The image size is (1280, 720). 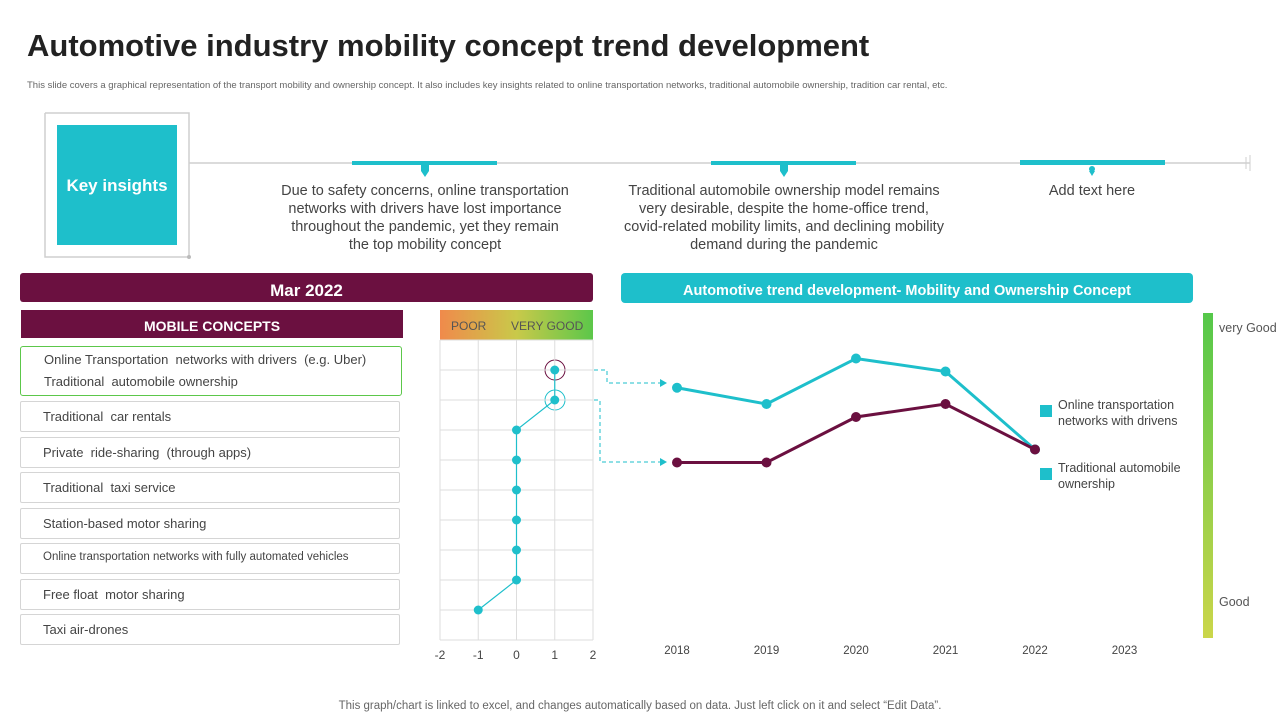 What do you see at coordinates (547, 326) in the screenshot?
I see `column-label: VERY GOOD` at bounding box center [547, 326].